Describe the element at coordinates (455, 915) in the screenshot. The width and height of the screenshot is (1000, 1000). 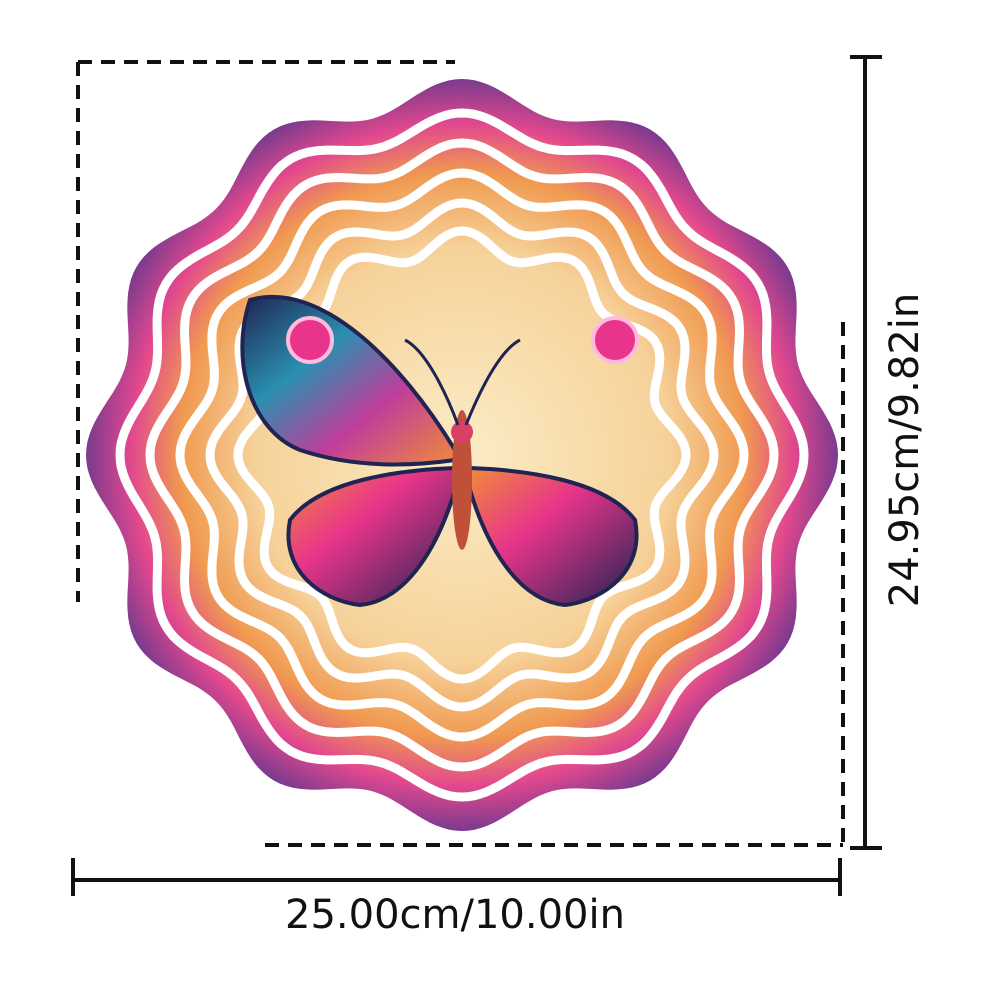
I see `width-dimension-label: 25.00cm/10.00in` at that location.